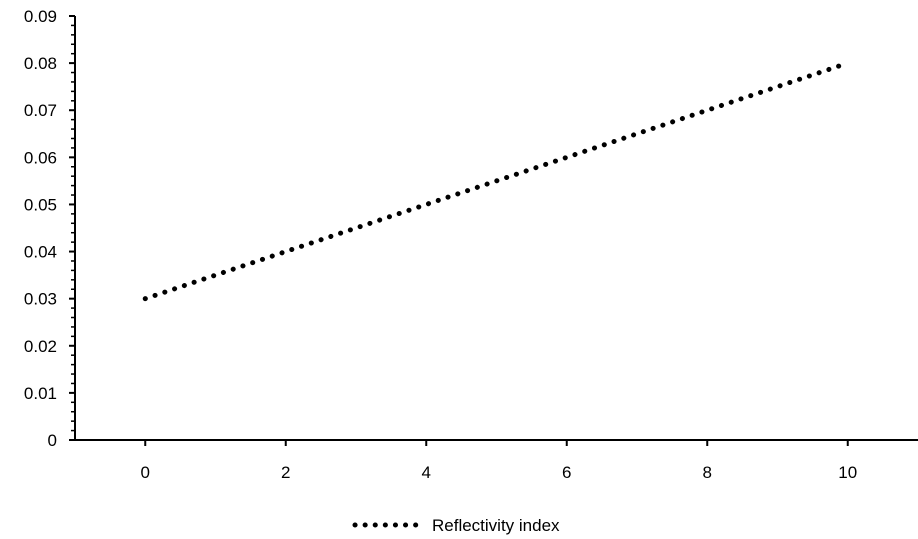 Image resolution: width=918 pixels, height=539 pixels. I want to click on x-tick-label: 4, so click(426, 472).